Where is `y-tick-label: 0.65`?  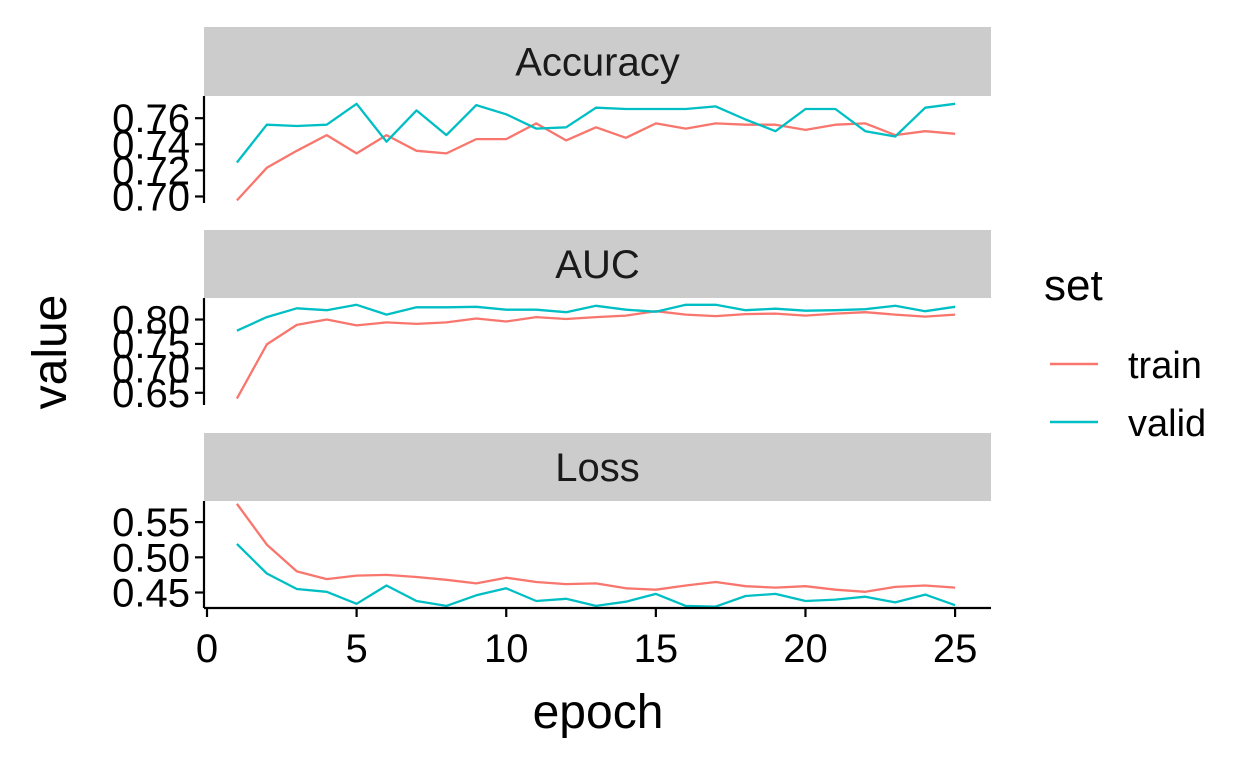
y-tick-label: 0.65 is located at coordinates (151, 394).